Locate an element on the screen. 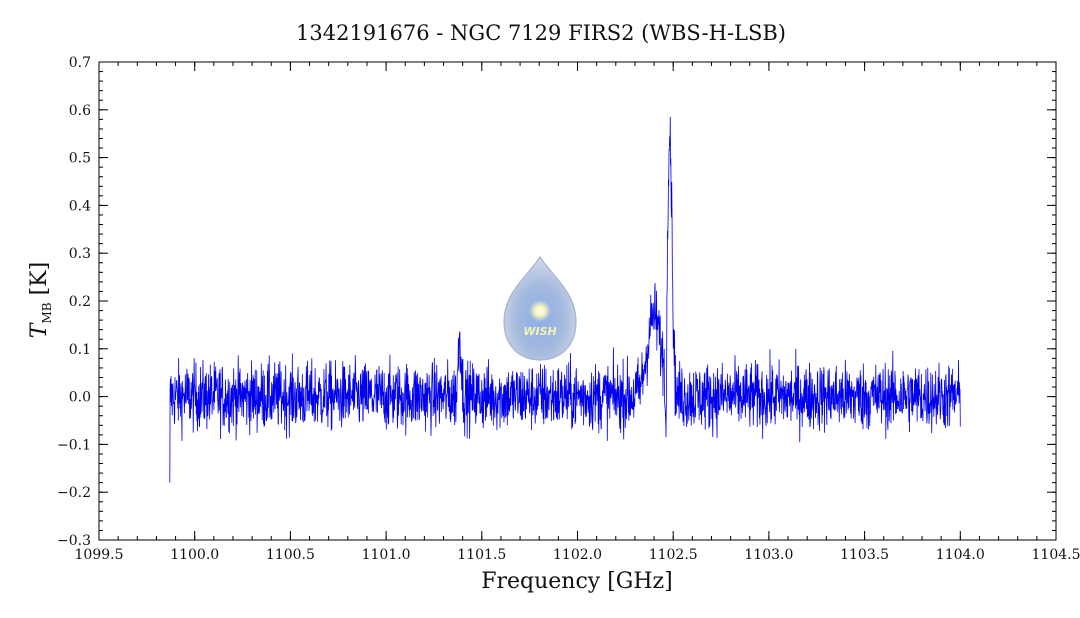  logo-text: WISH is located at coordinates (539, 331).